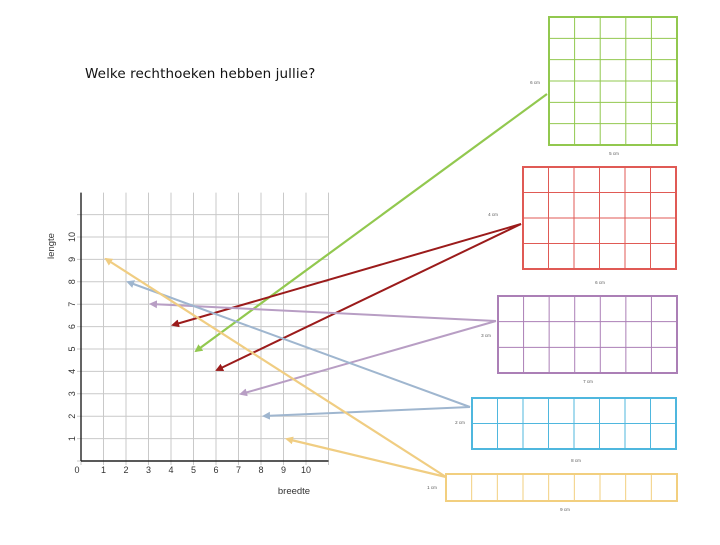 The width and height of the screenshot is (720, 545). I want to click on rectangle-blue, so click(574, 423).